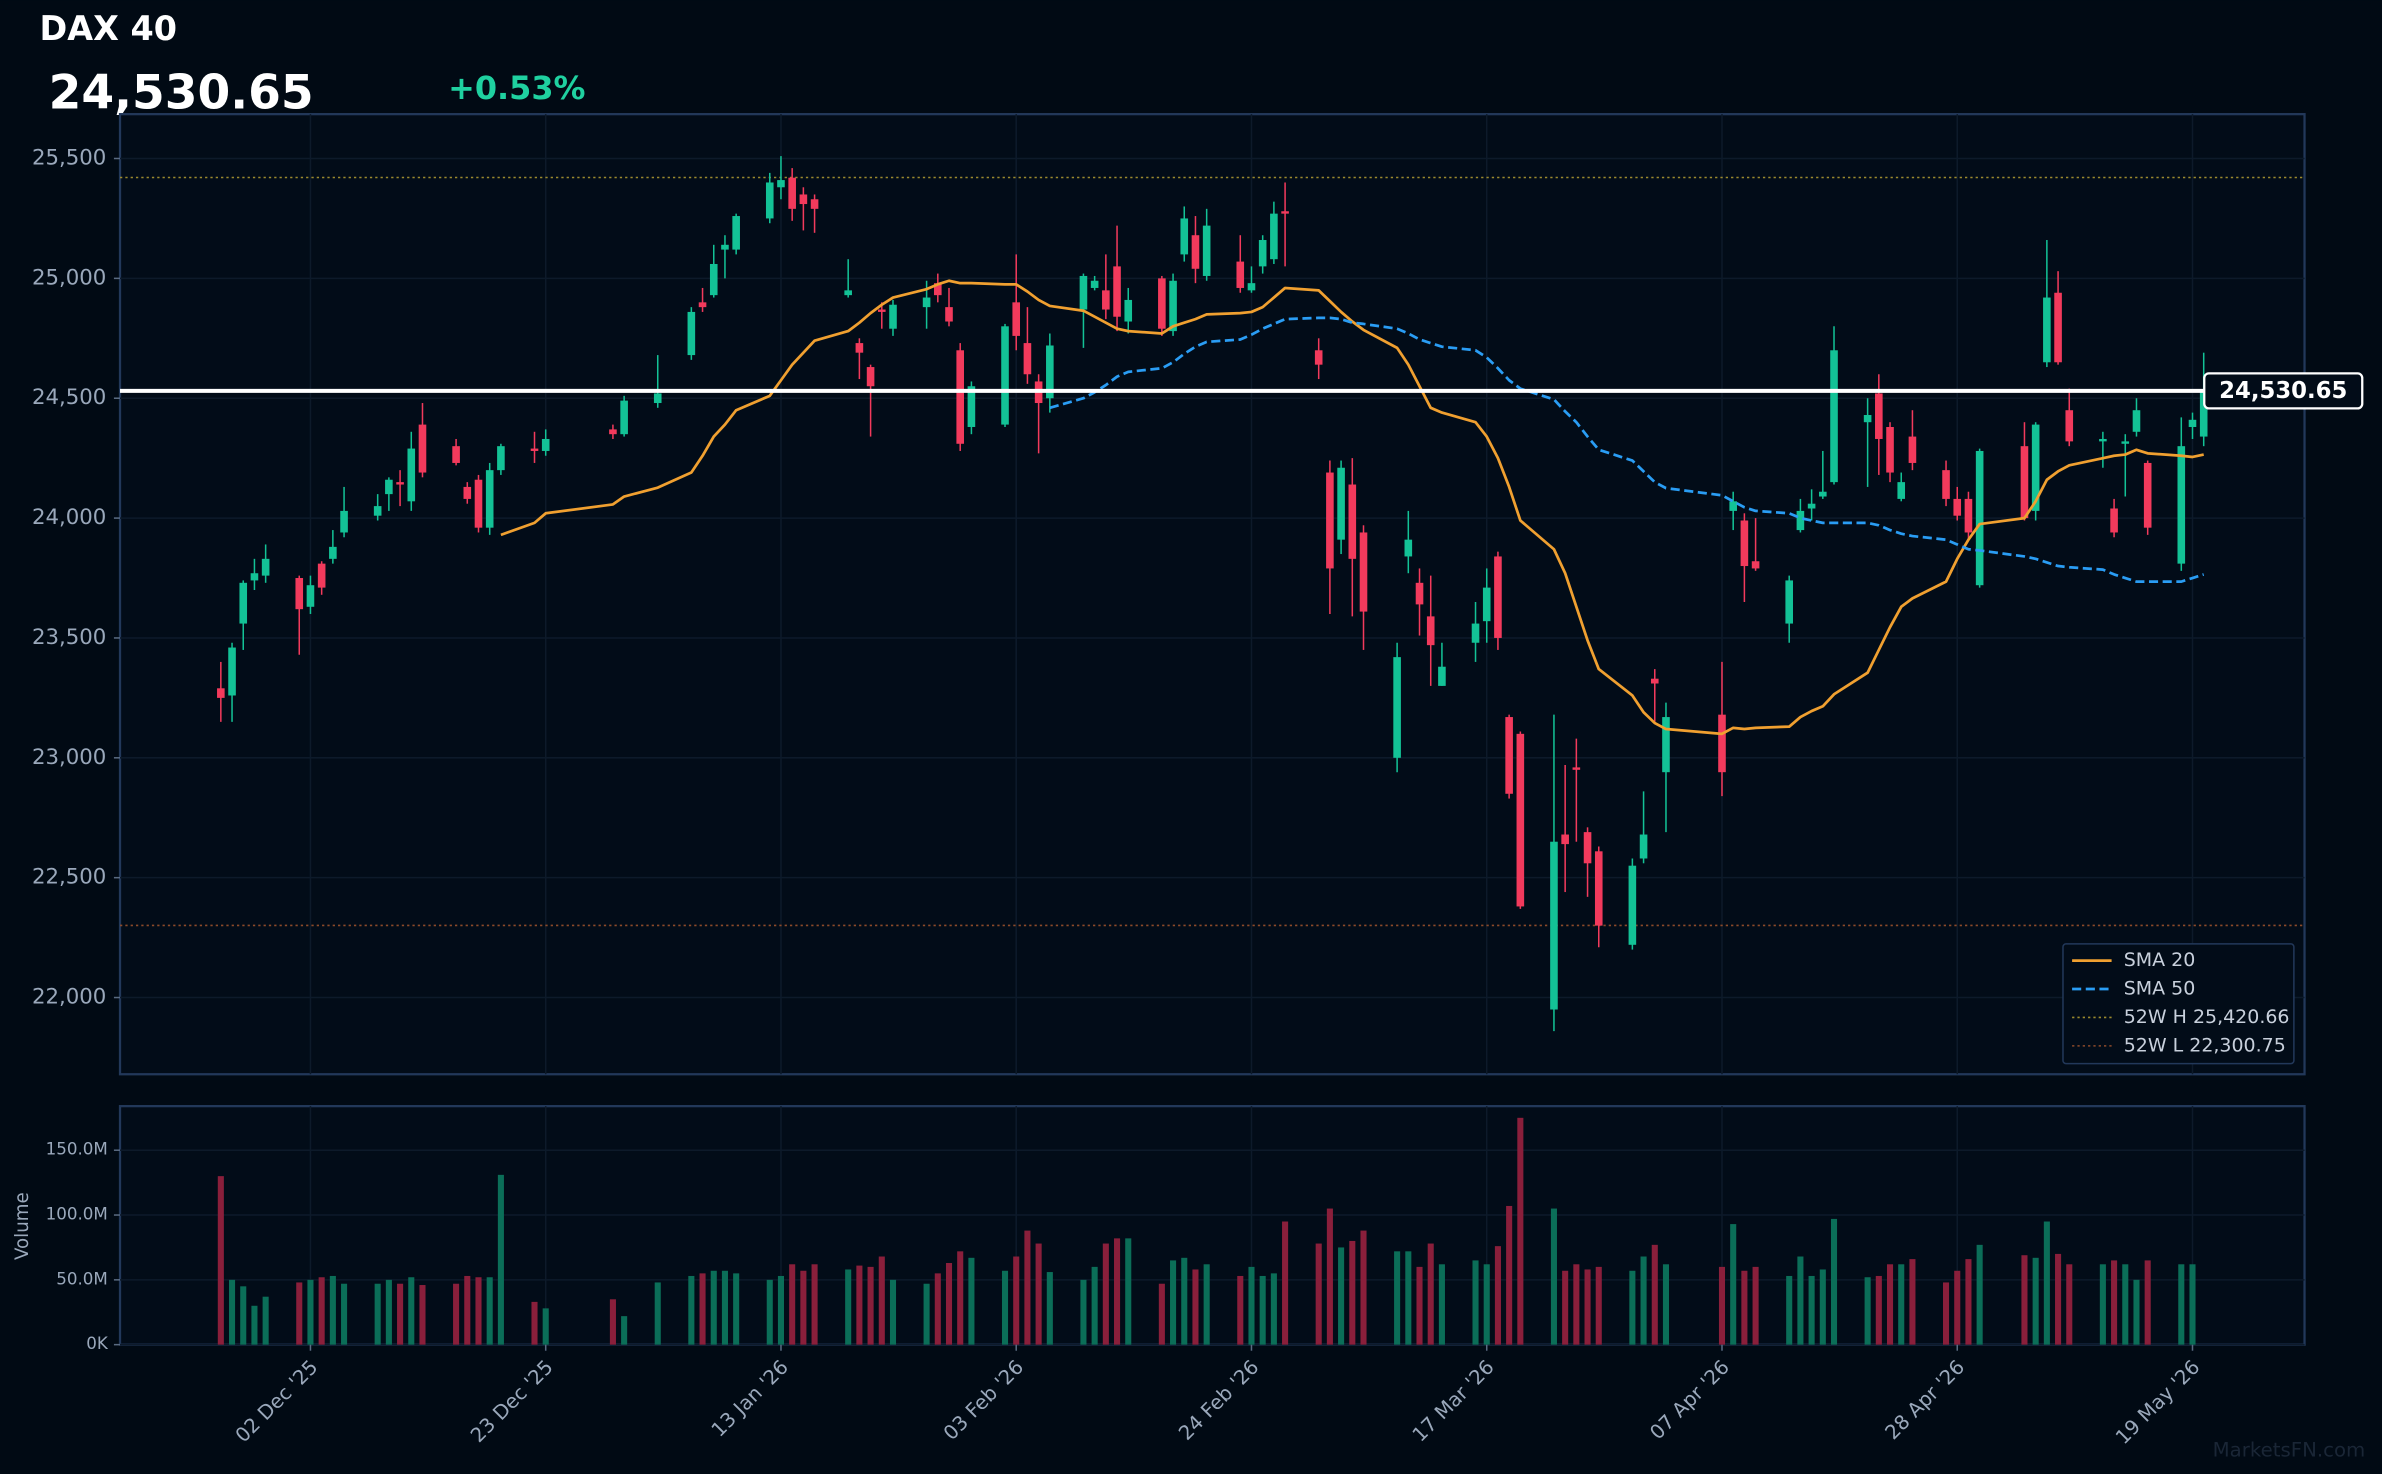  What do you see at coordinates (69, 397) in the screenshot?
I see `y-tick-label: 24,500` at bounding box center [69, 397].